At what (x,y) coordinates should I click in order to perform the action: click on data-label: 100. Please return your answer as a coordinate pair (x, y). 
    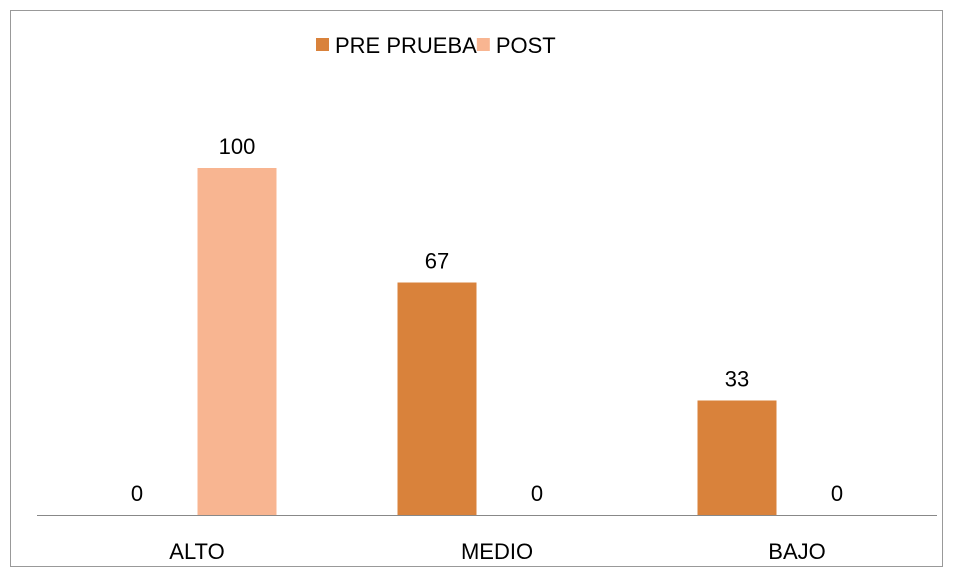
    Looking at the image, I should click on (237, 146).